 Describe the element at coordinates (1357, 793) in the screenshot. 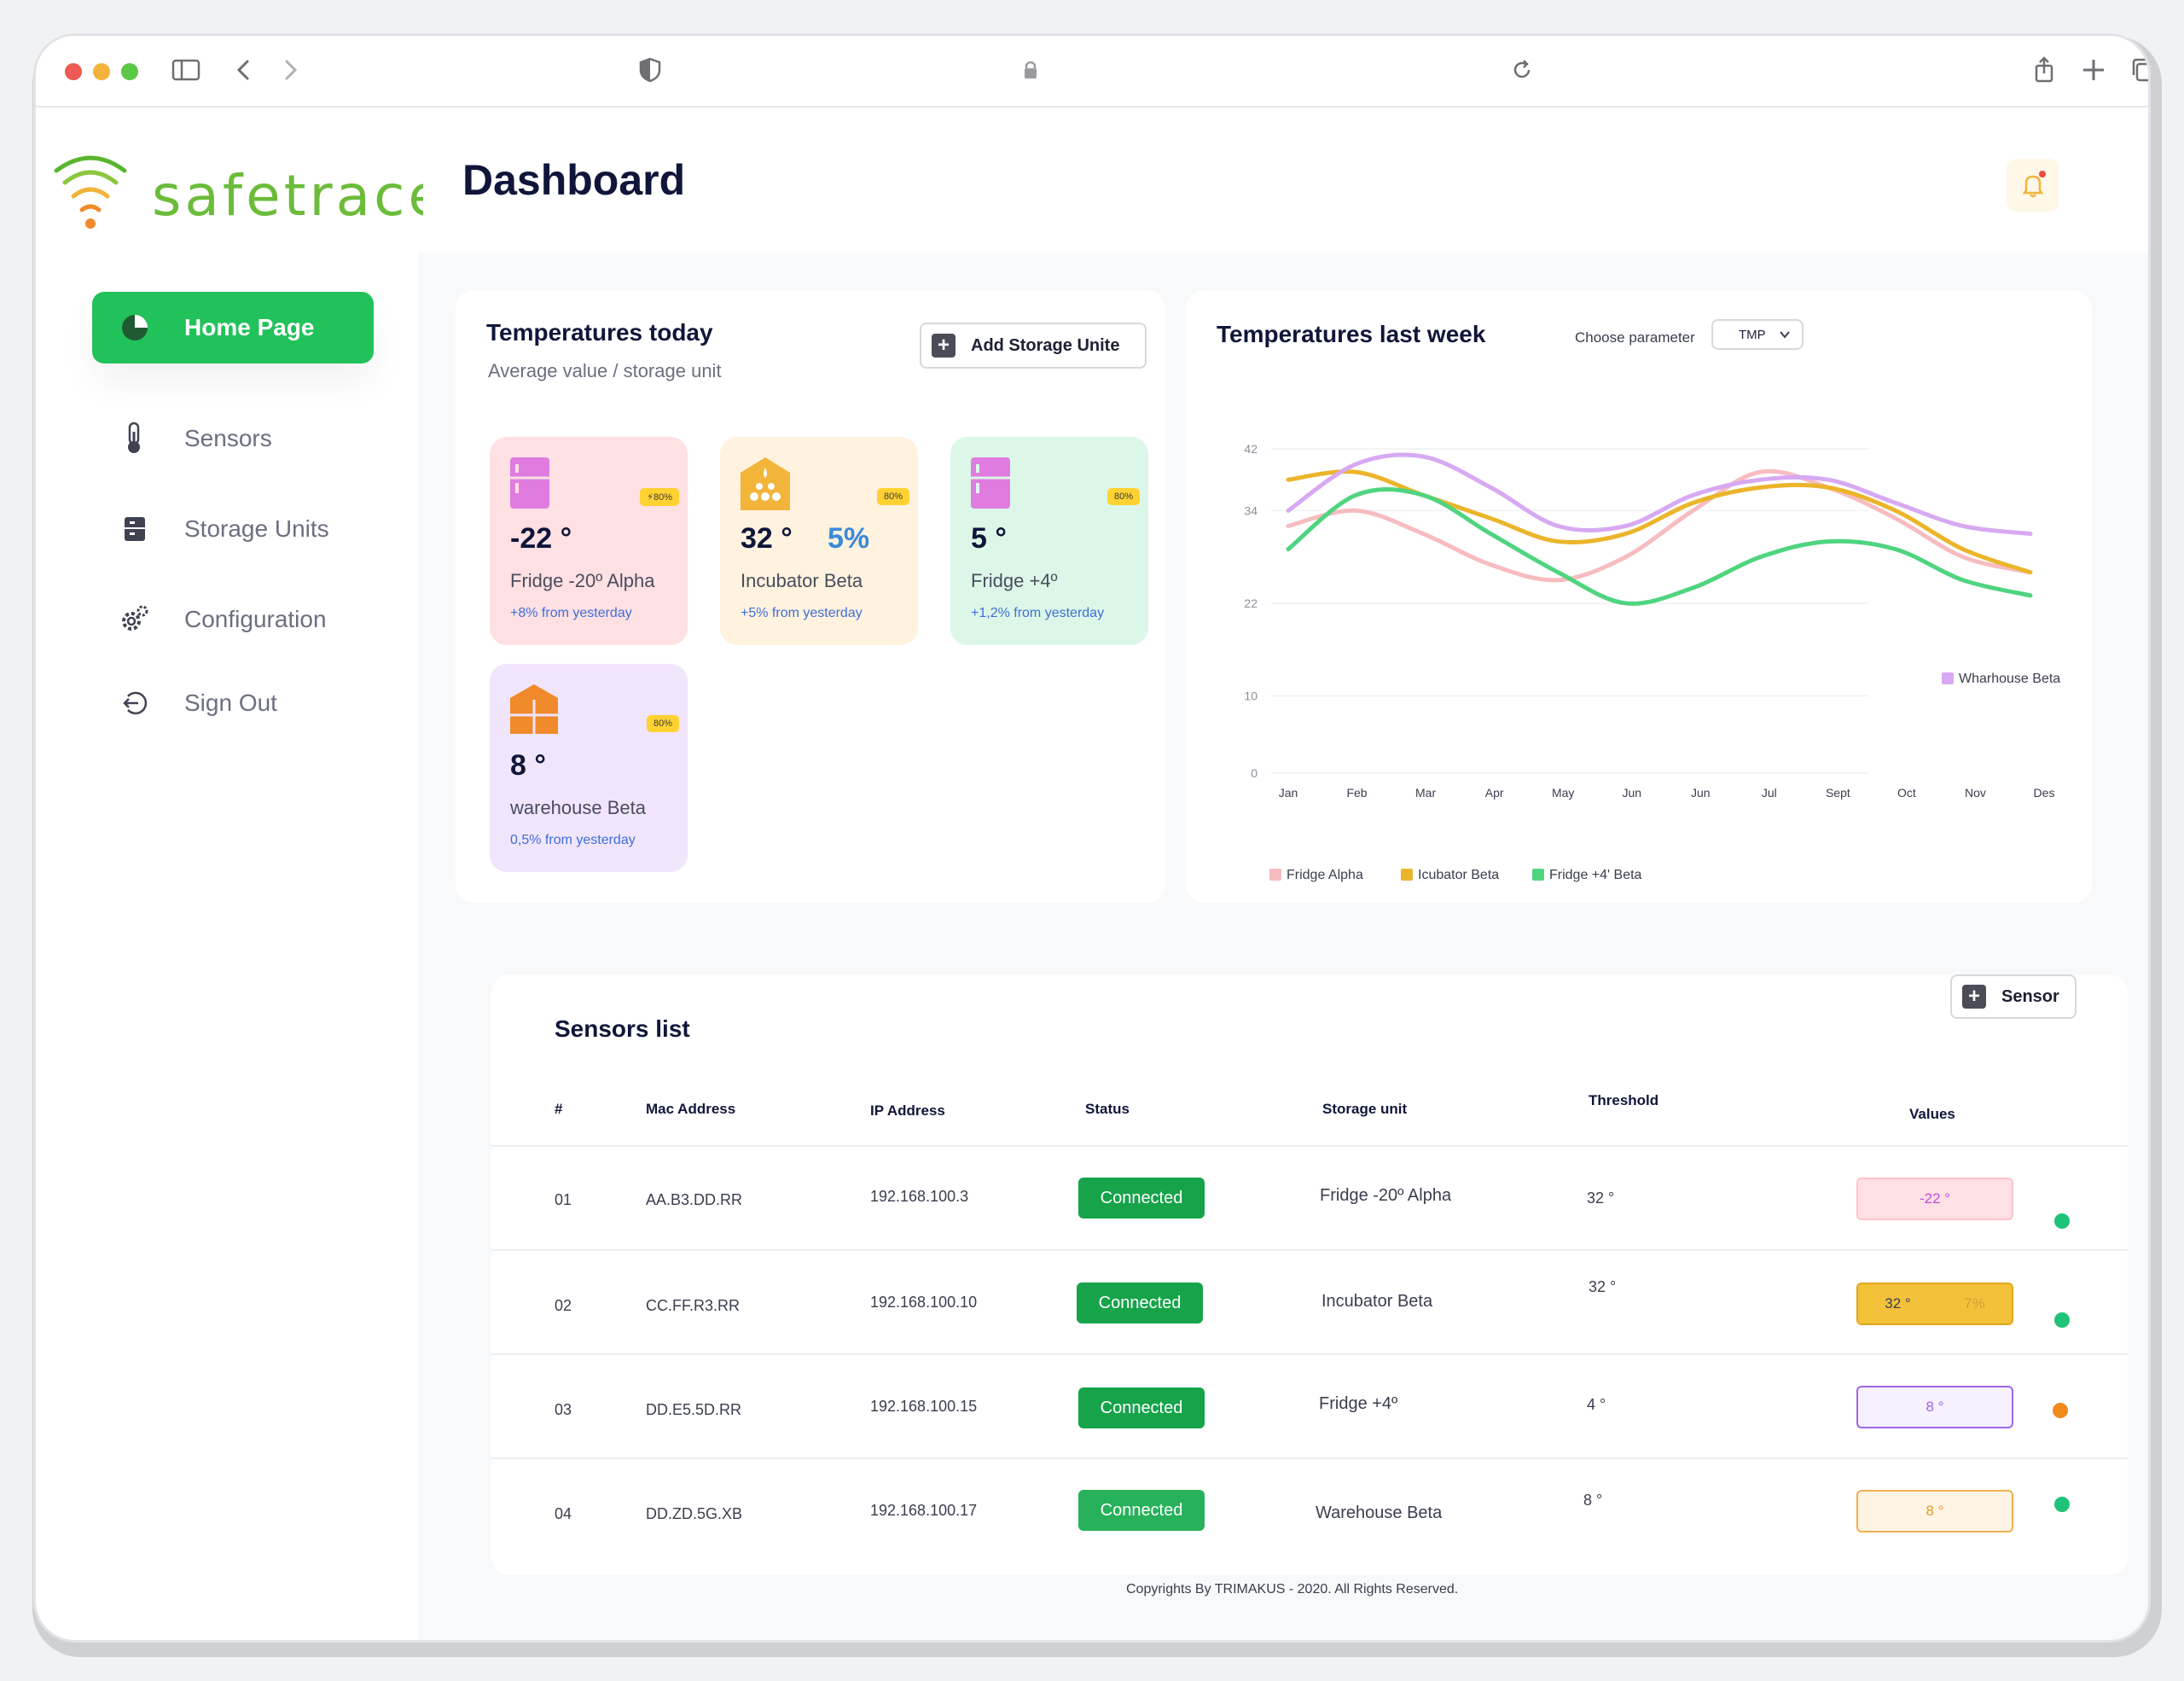

I see `x-tick-label: Feb` at that location.